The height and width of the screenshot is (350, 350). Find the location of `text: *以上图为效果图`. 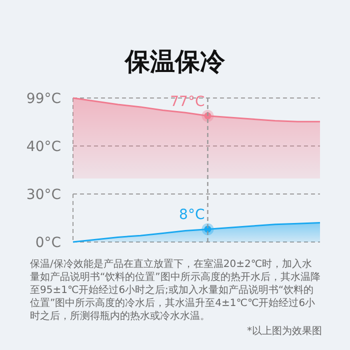

text: *以上图为效果图 is located at coordinates (284, 331).